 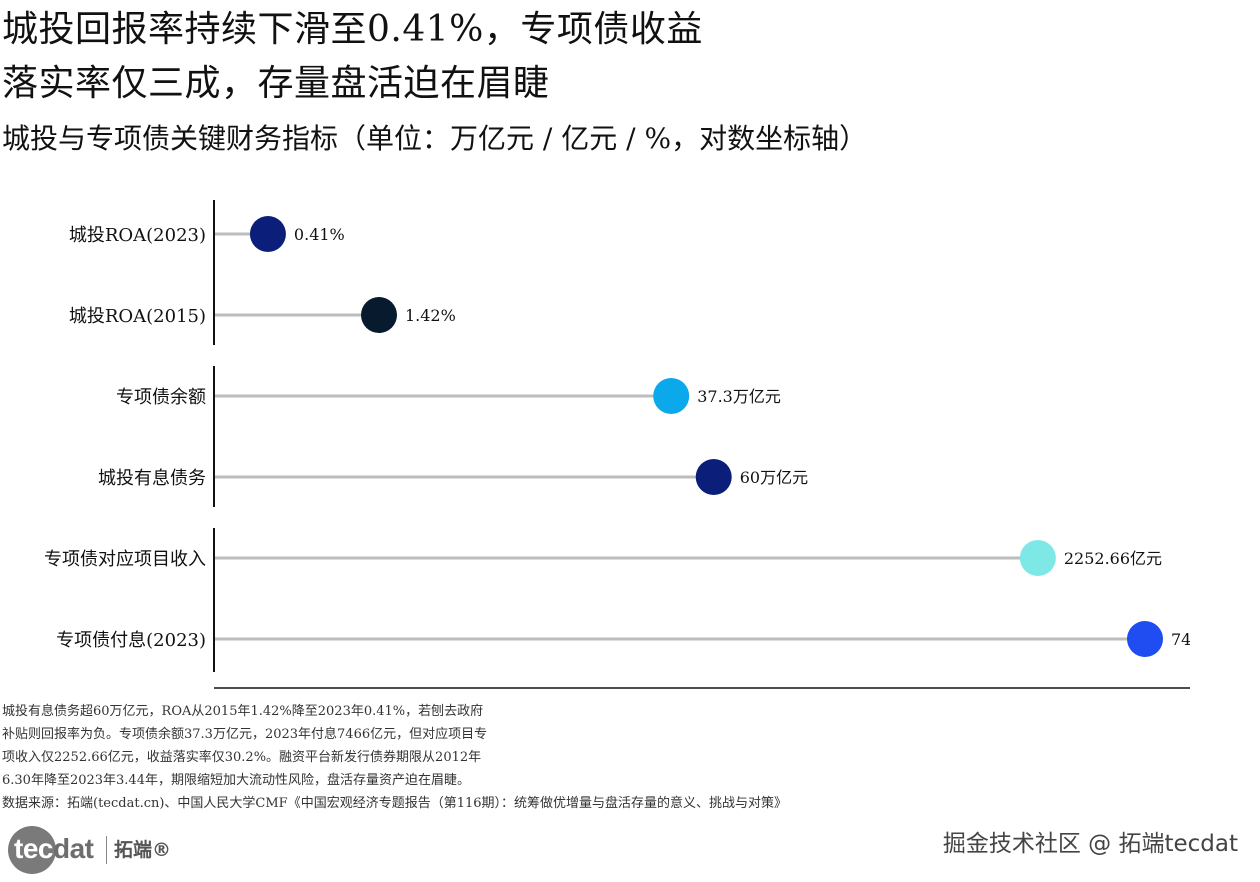 I want to click on tecdat-logo: tecdat 拓端®, so click(x=93, y=850).